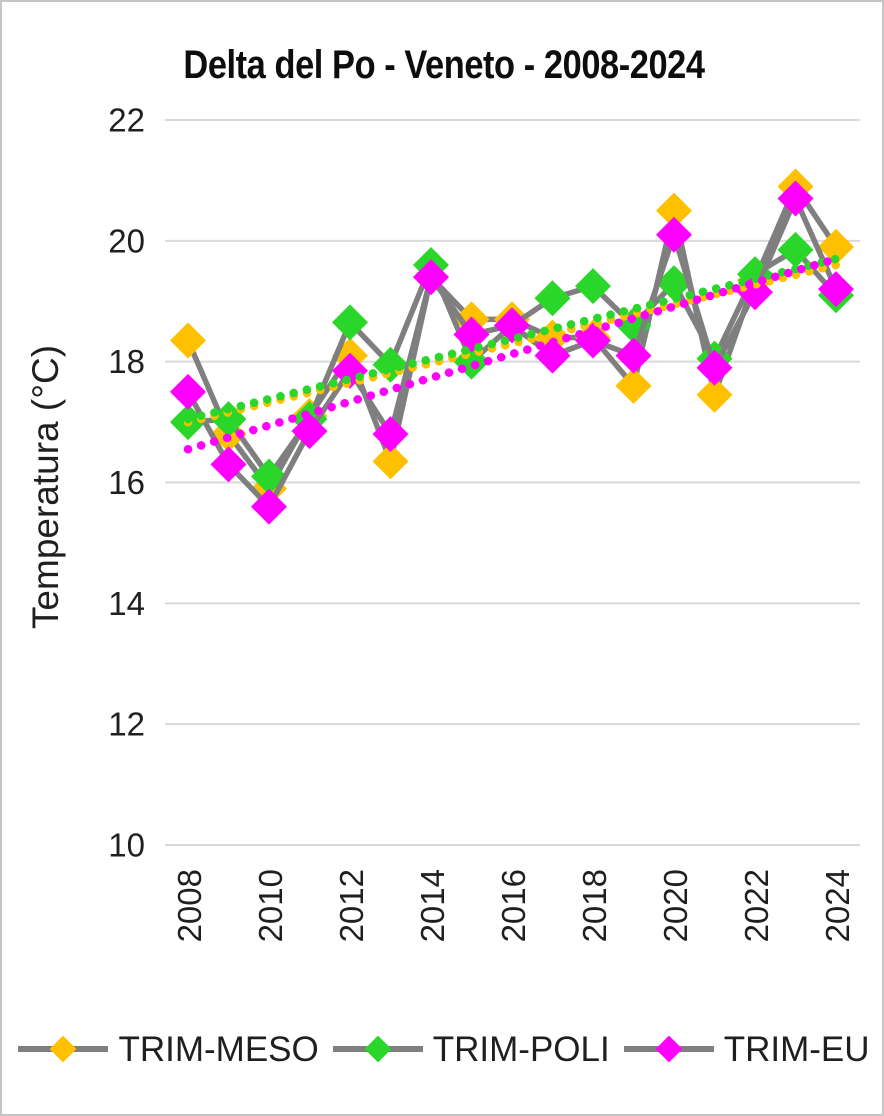 Image resolution: width=884 pixels, height=1116 pixels. I want to click on y-tick-label: 22, so click(126, 120).